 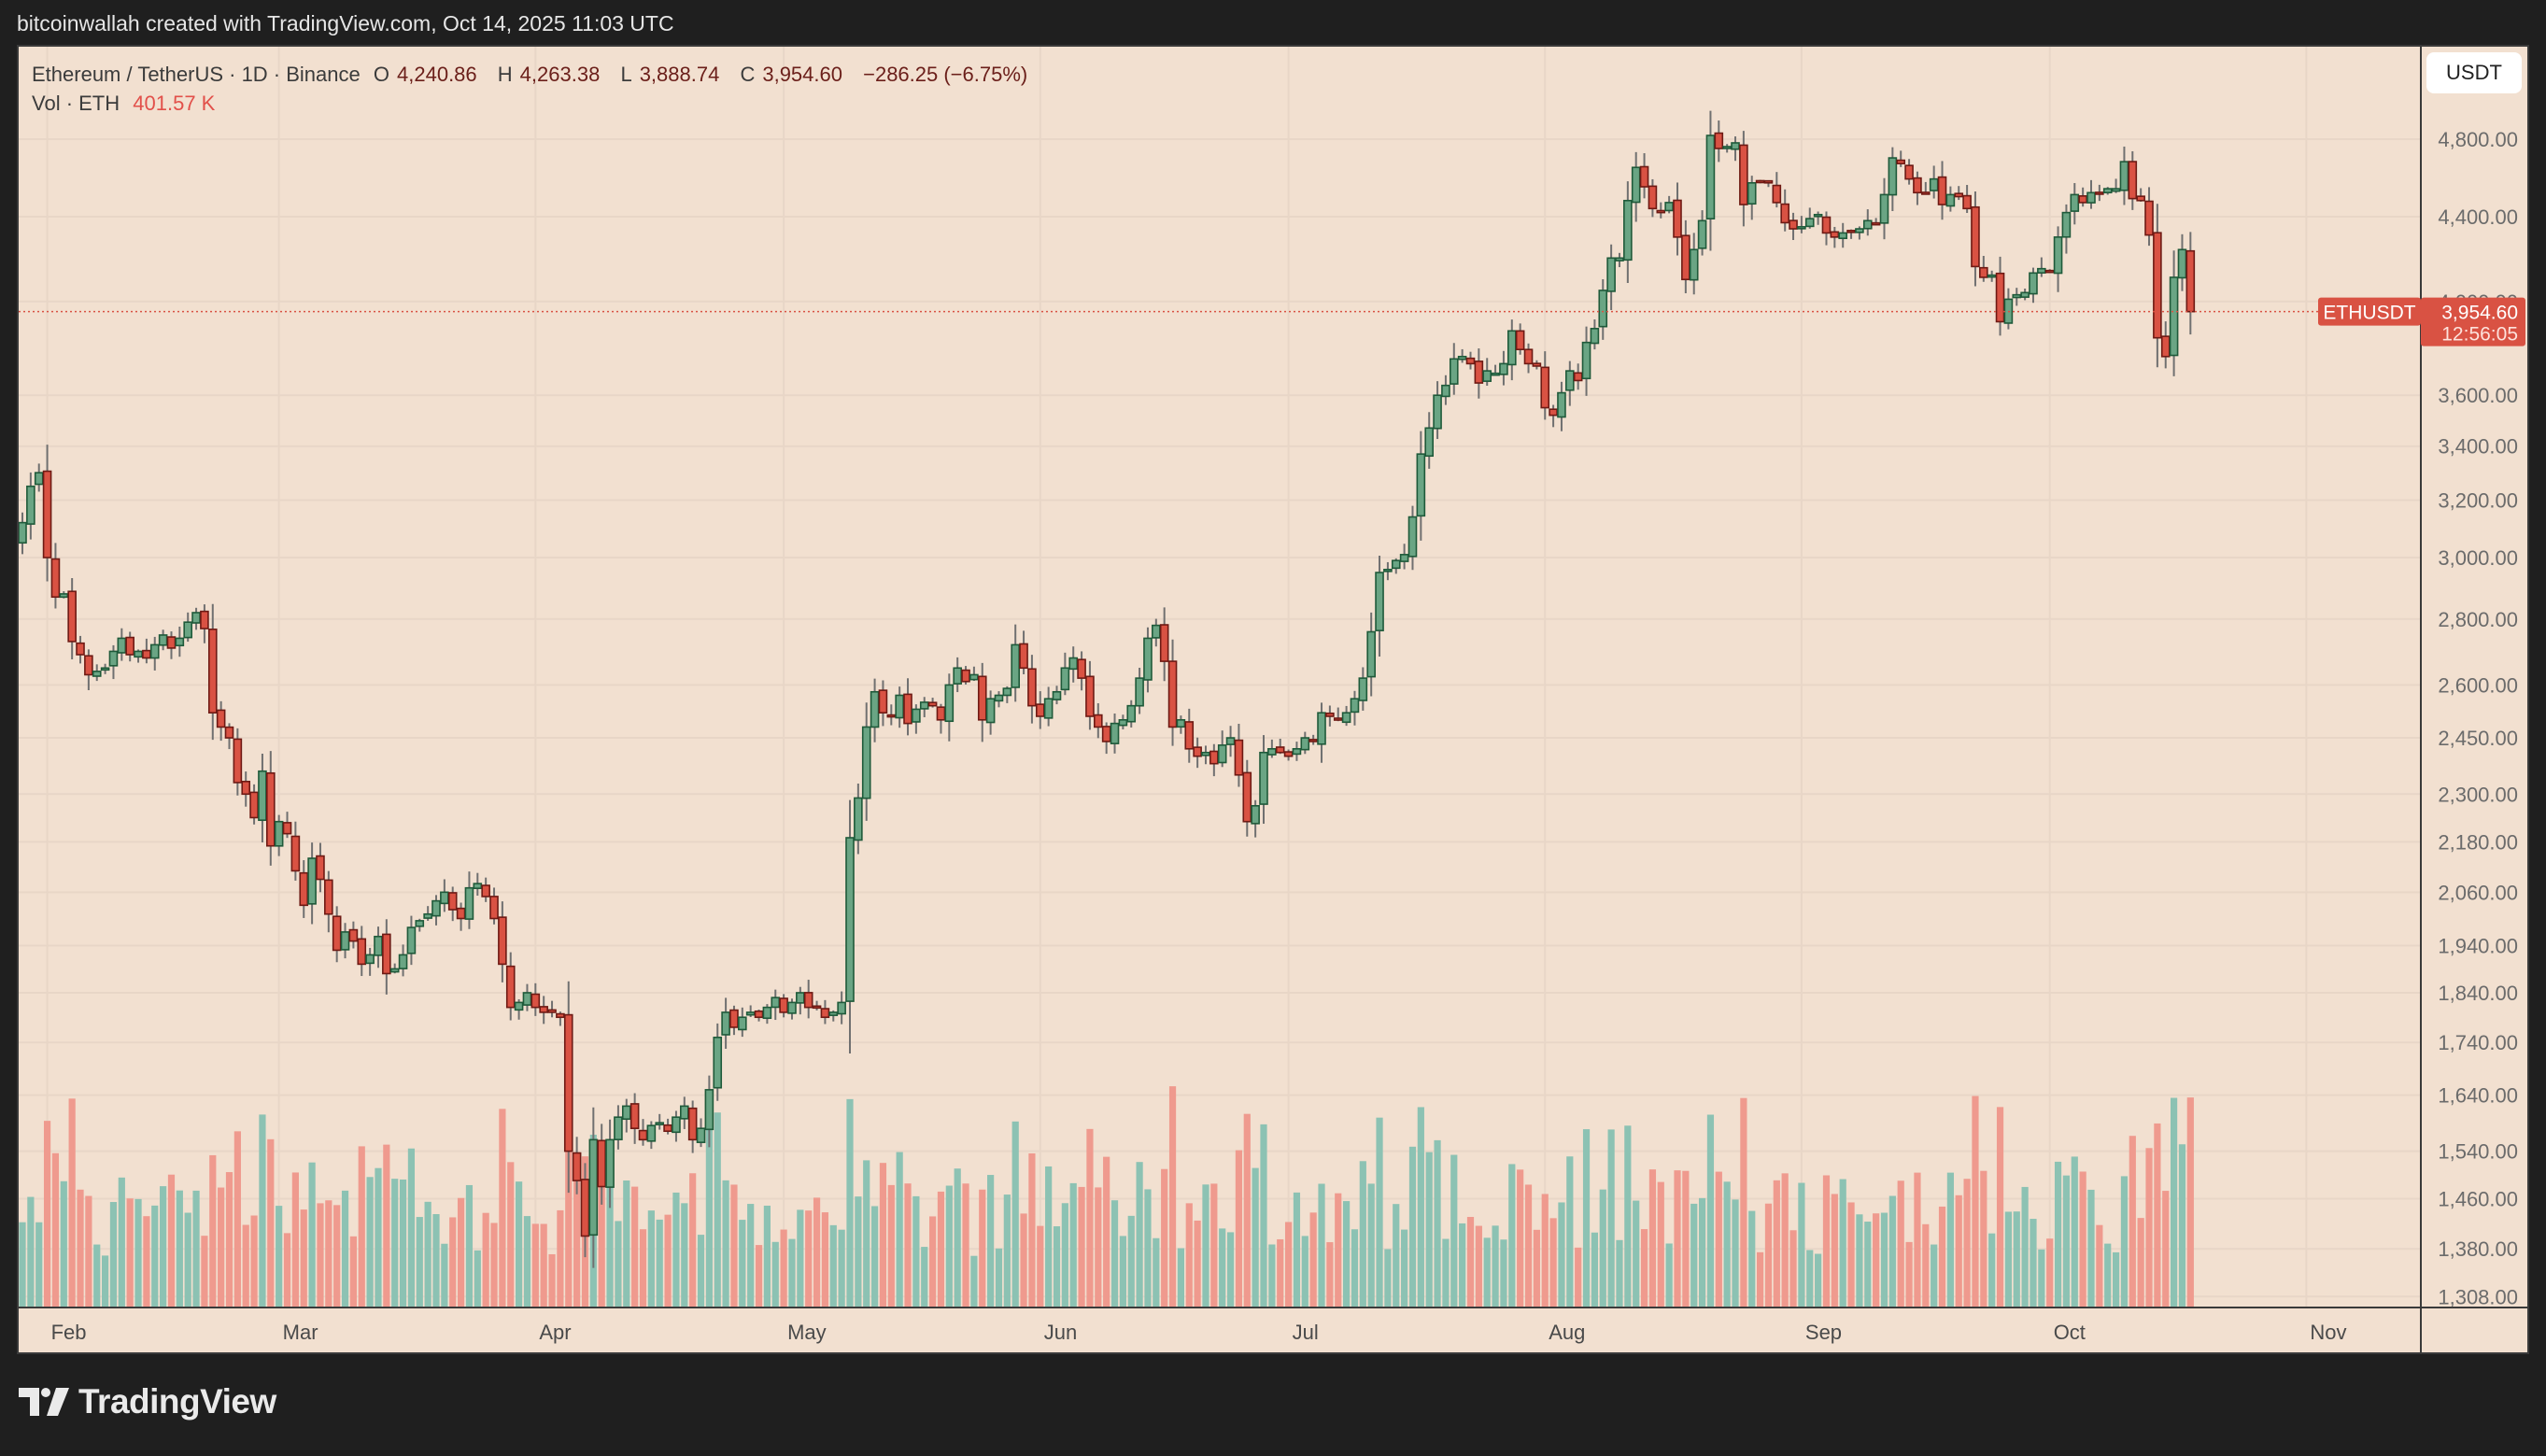 What do you see at coordinates (2478, 738) in the screenshot?
I see `price-tick-label: 2,450.00` at bounding box center [2478, 738].